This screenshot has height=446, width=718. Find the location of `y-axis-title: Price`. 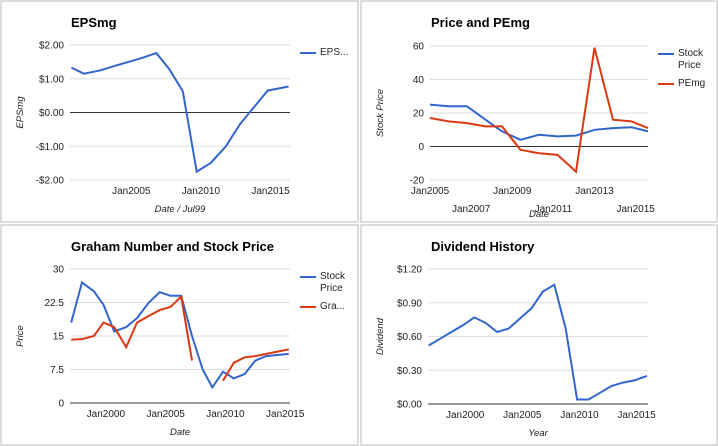

y-axis-title: Price is located at coordinates (20, 336).